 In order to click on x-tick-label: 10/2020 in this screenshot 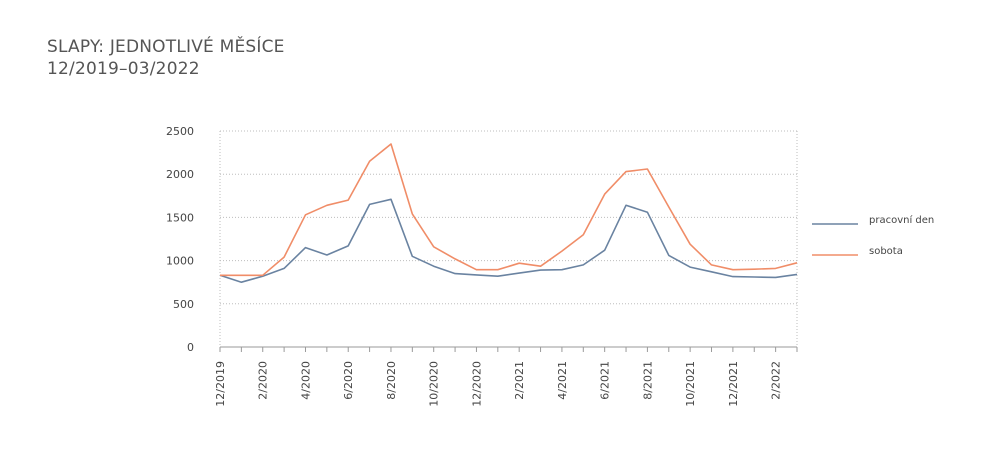, I will do `click(434, 384)`.